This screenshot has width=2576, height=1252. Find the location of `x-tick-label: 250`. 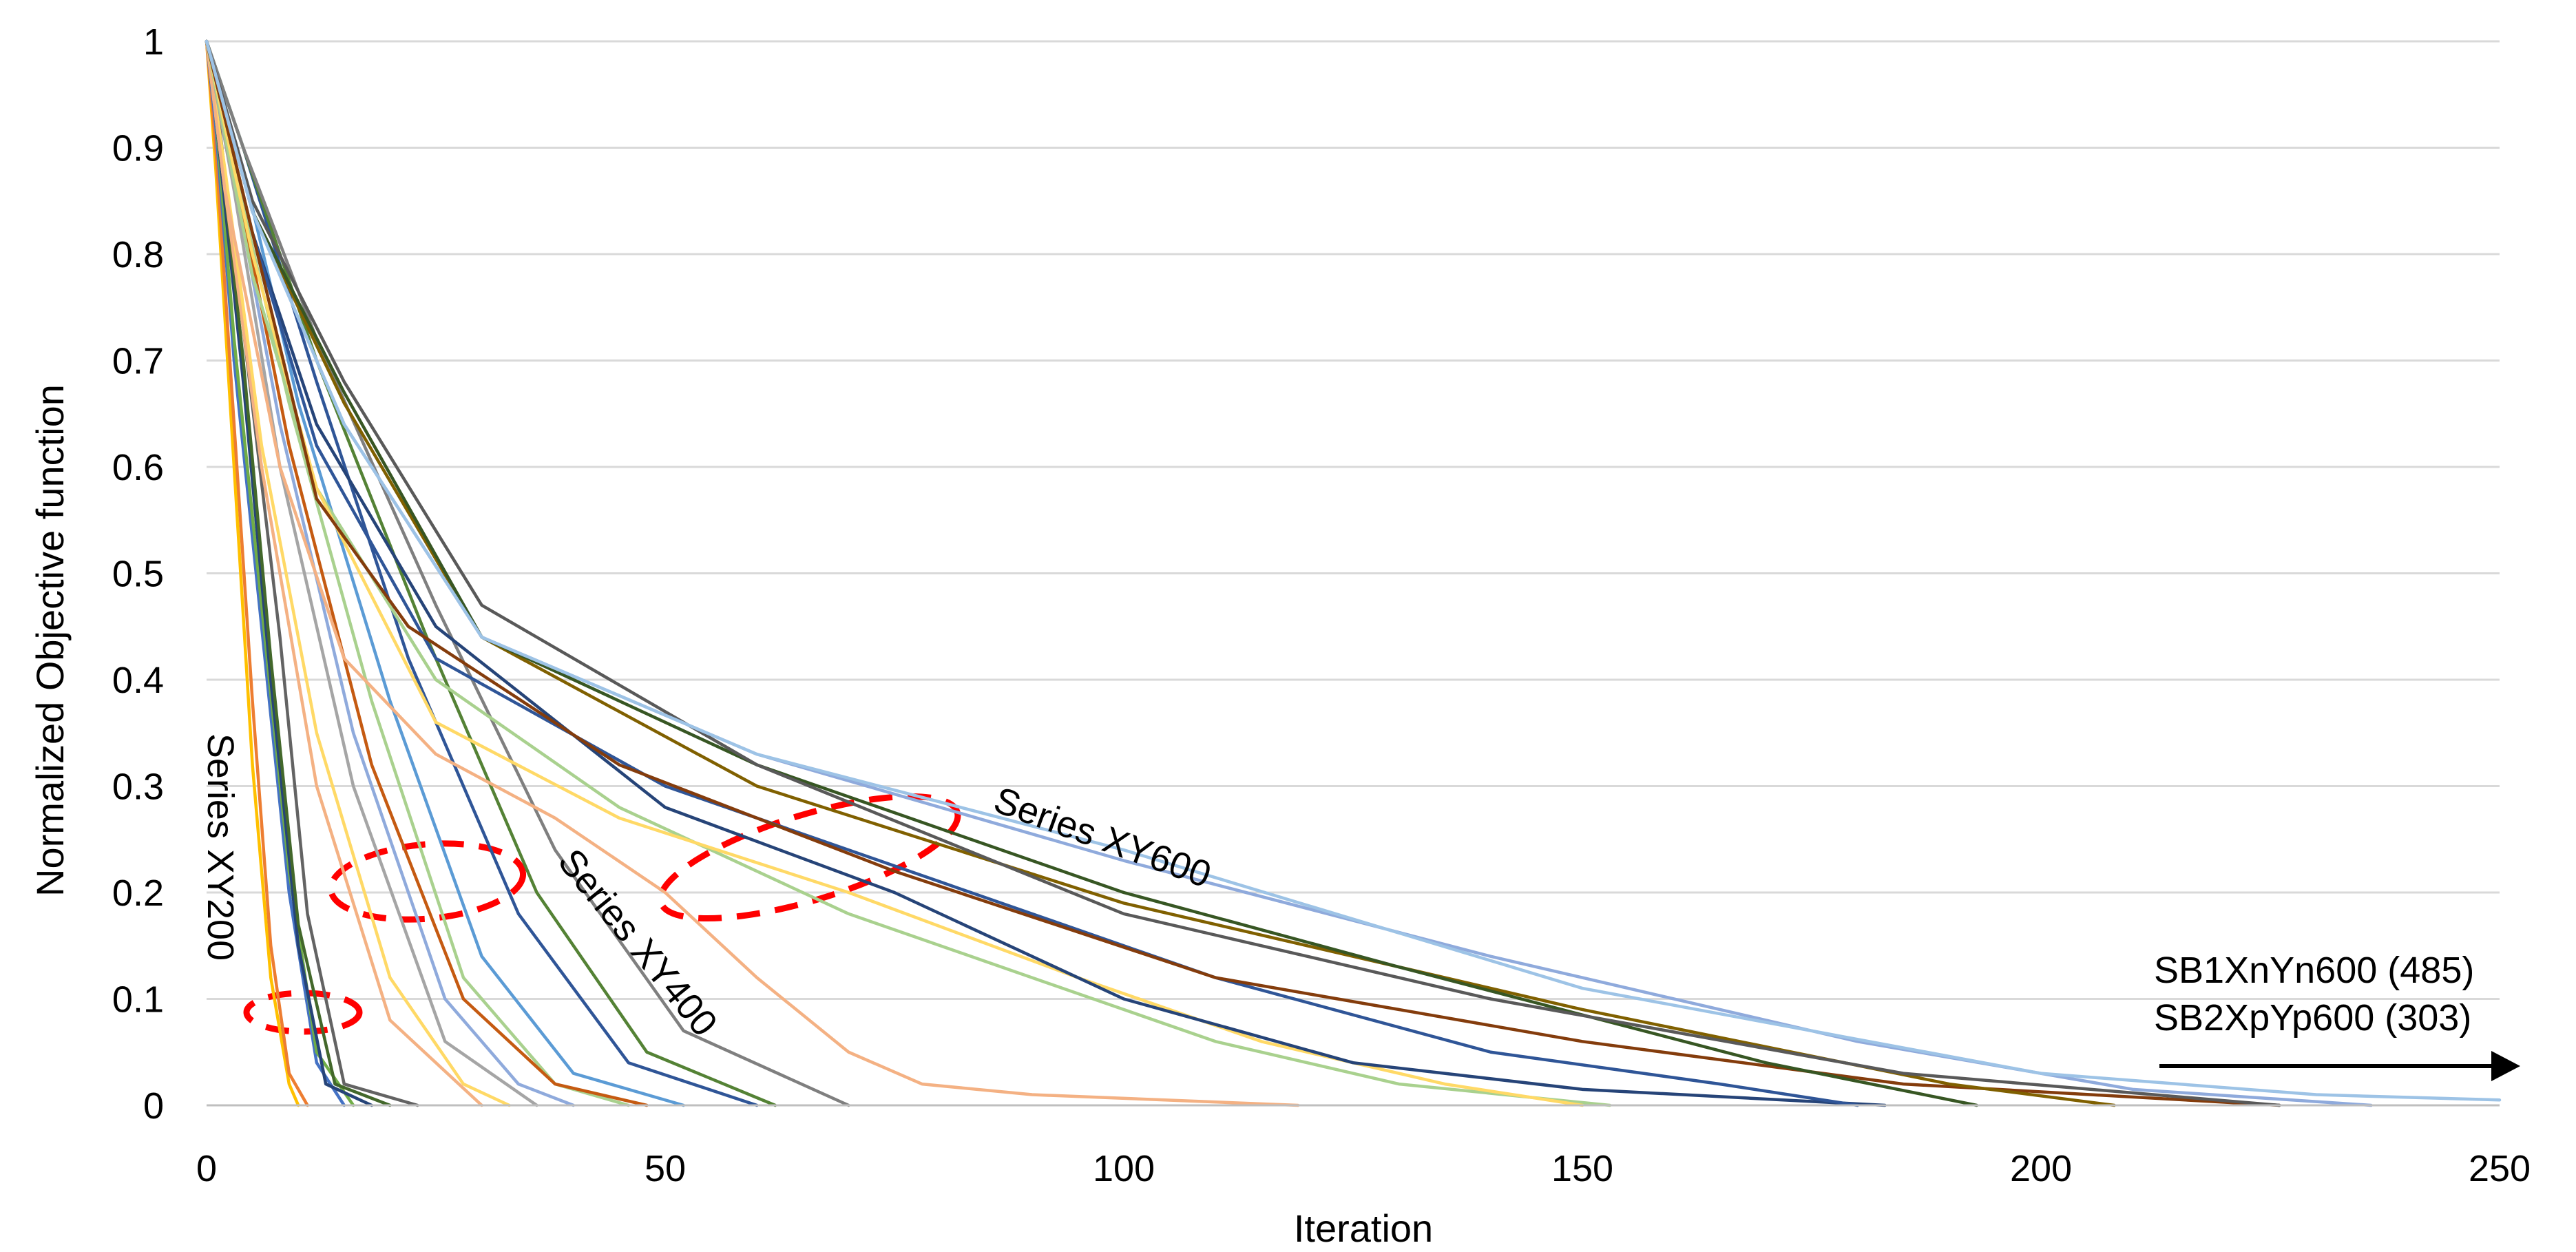

x-tick-label: 250 is located at coordinates (2500, 1168).